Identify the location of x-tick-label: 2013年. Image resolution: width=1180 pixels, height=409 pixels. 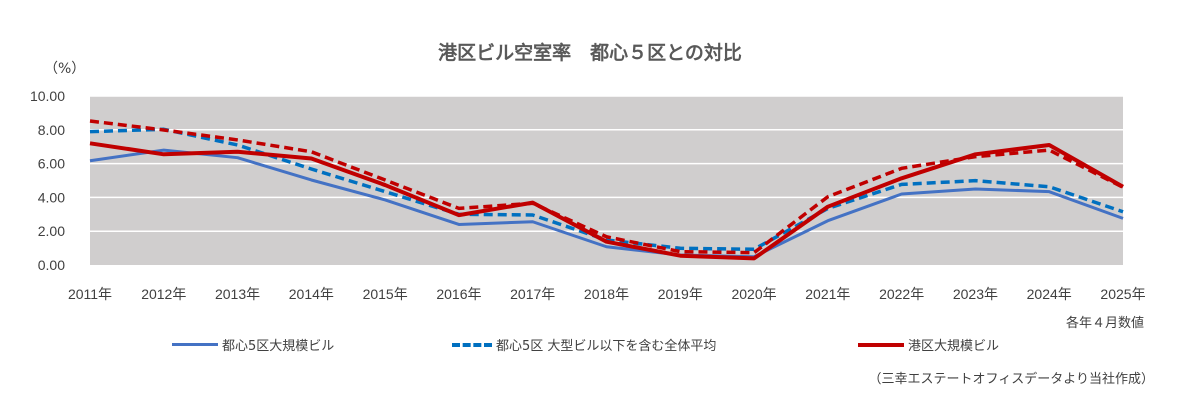
(237, 294).